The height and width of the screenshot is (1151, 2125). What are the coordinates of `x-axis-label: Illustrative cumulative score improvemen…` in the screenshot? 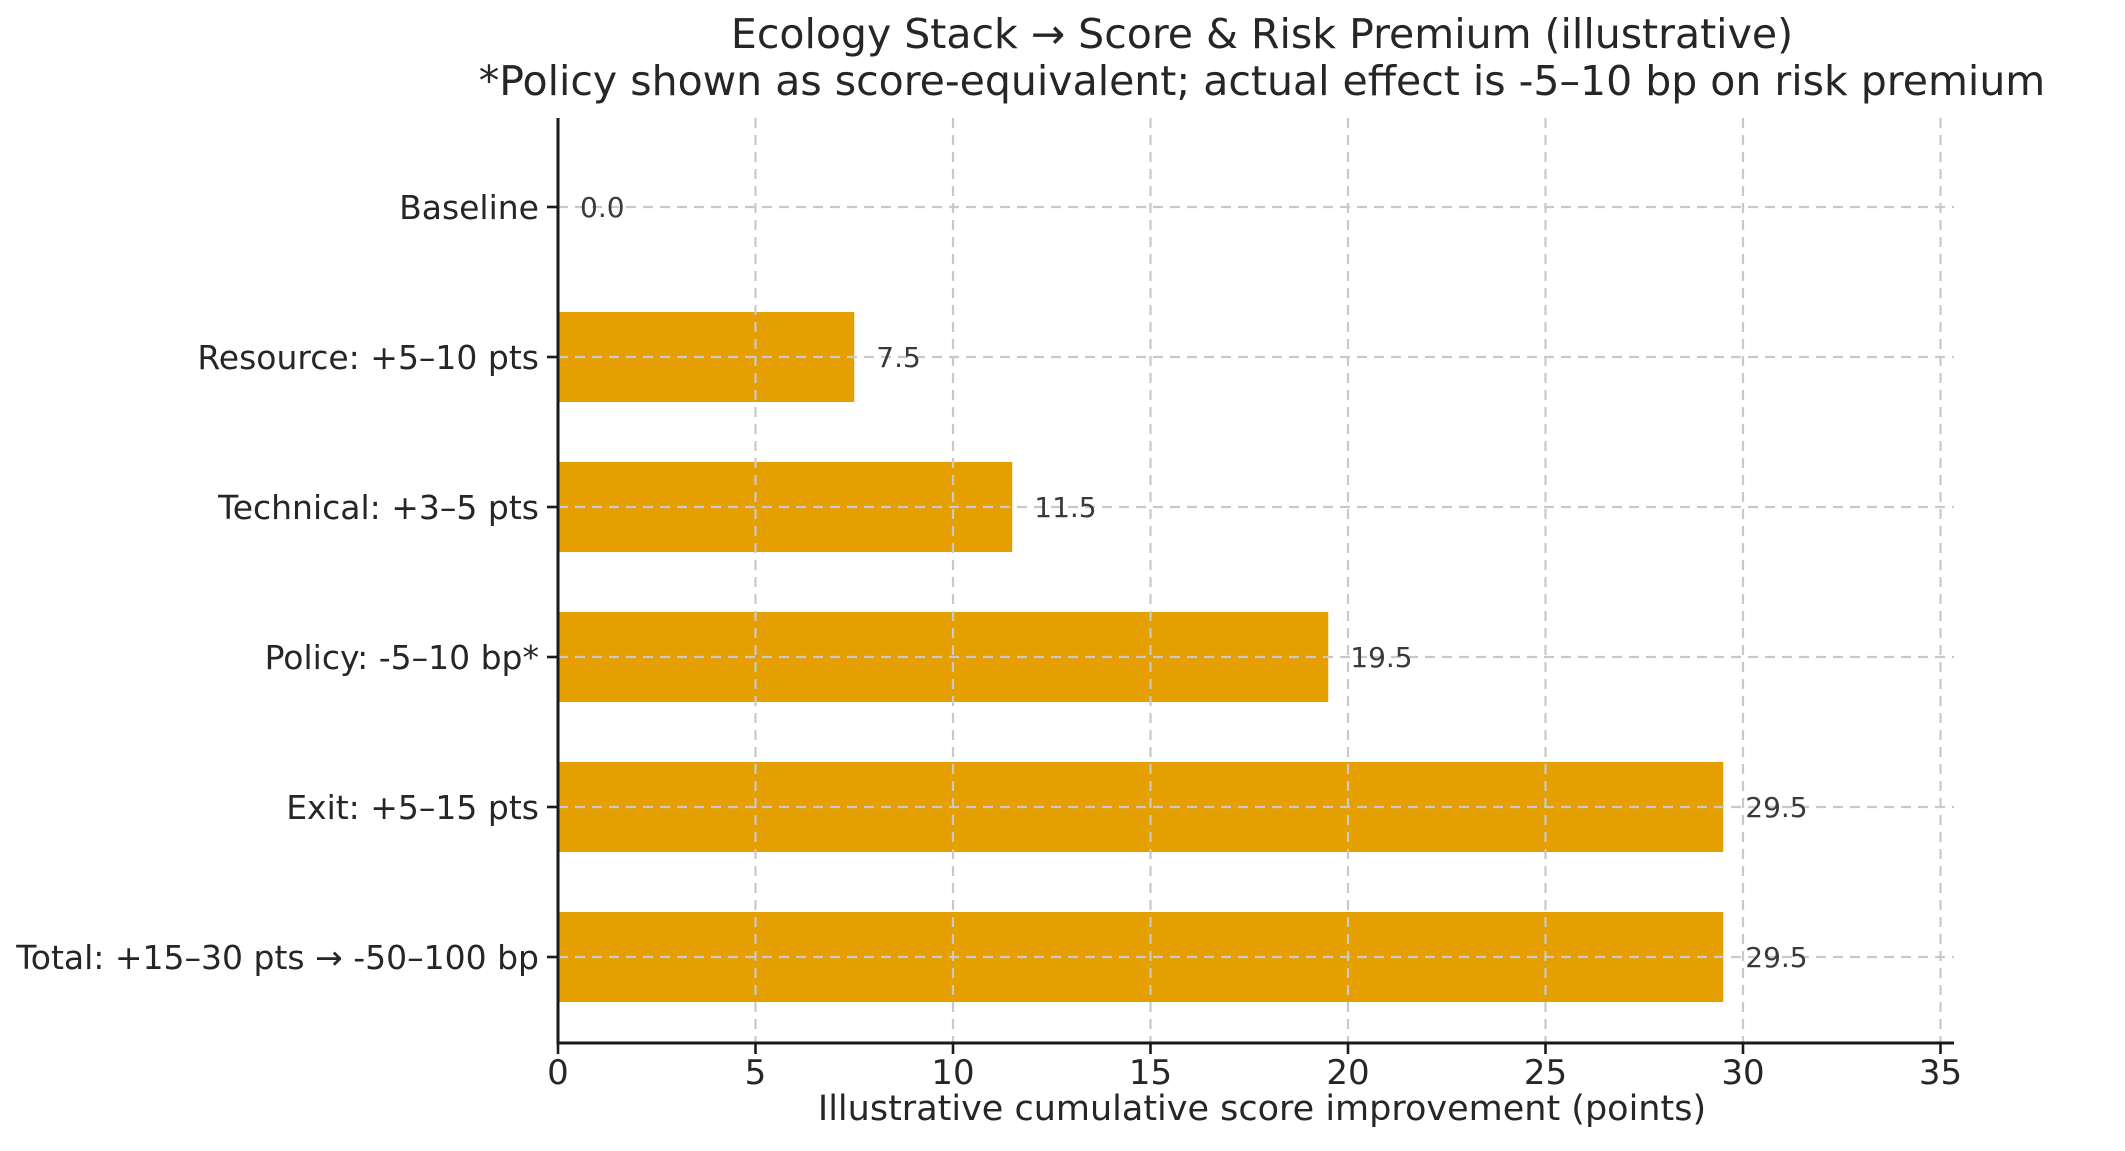 It's located at (1262, 1109).